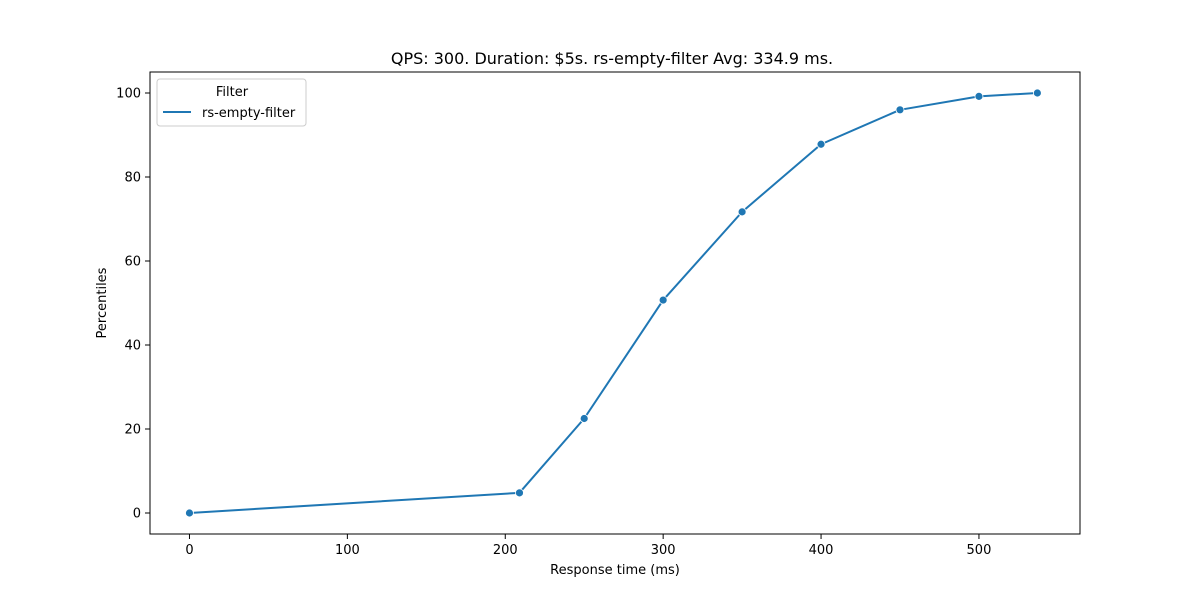 This screenshot has height=600, width=1200. Describe the element at coordinates (505, 550) in the screenshot. I see `x-tick-label: 200` at that location.